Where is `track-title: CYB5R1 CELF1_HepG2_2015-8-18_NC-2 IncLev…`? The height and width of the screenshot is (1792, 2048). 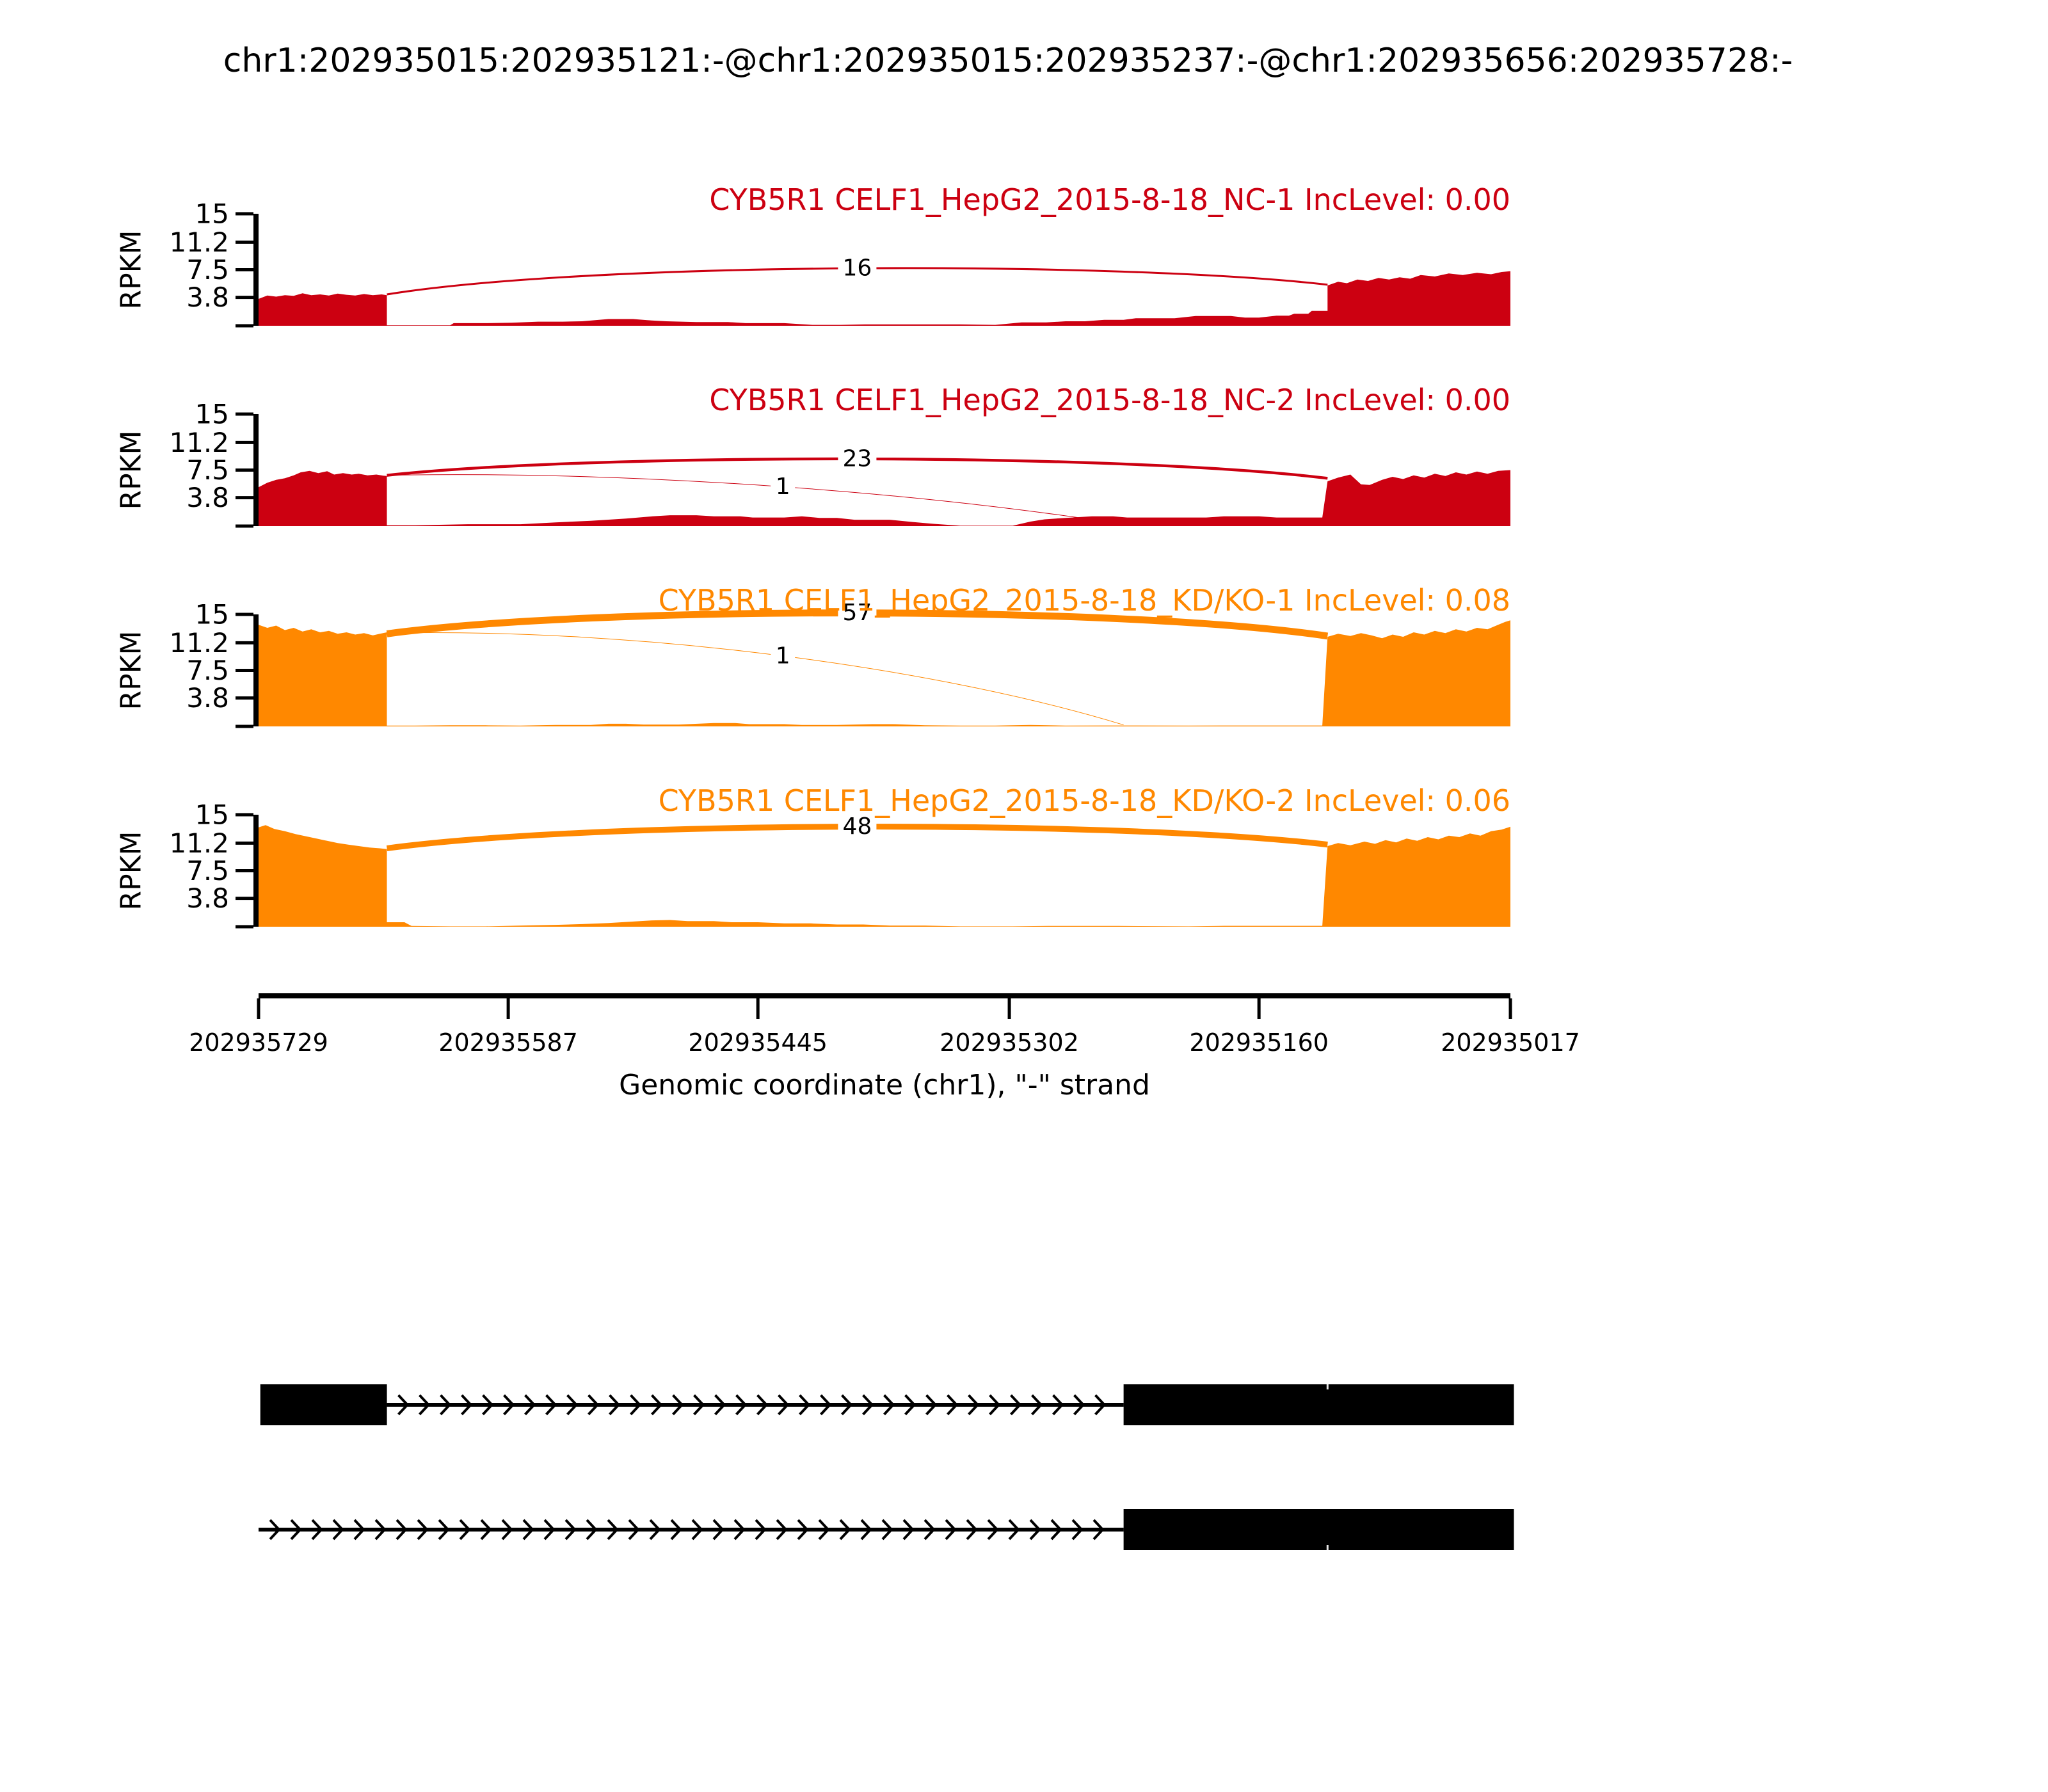 track-title: CYB5R1 CELF1_HepG2_2015-8-18_NC-2 IncLev… is located at coordinates (1109, 400).